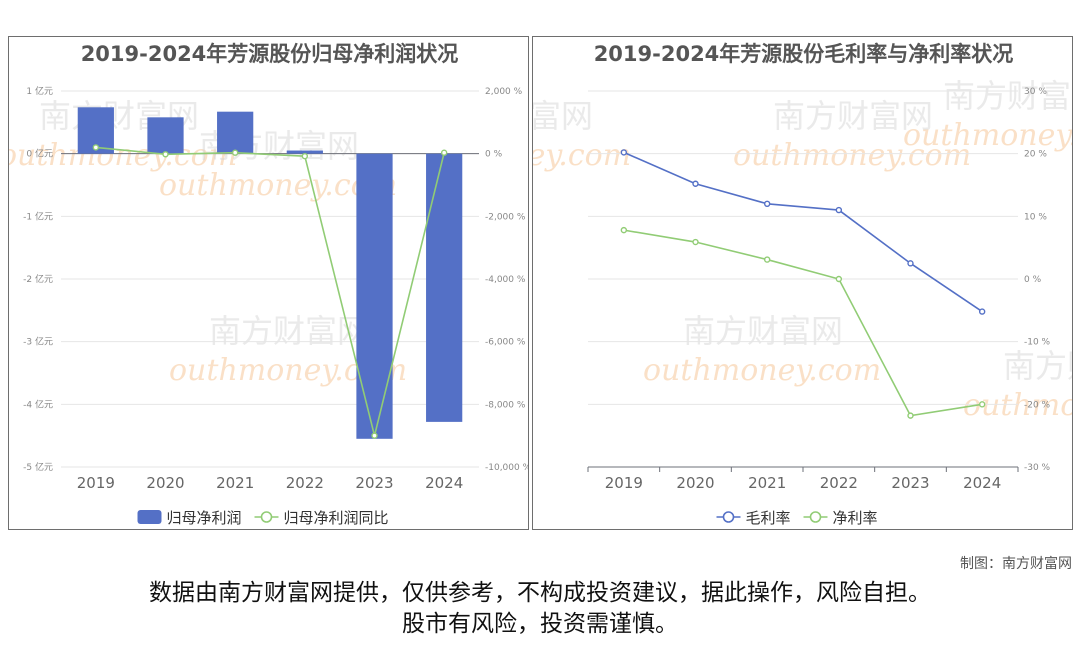 This screenshot has width=1080, height=646. What do you see at coordinates (1037, 405) in the screenshot?
I see `right-axis-tick-label: -20 %` at bounding box center [1037, 405].